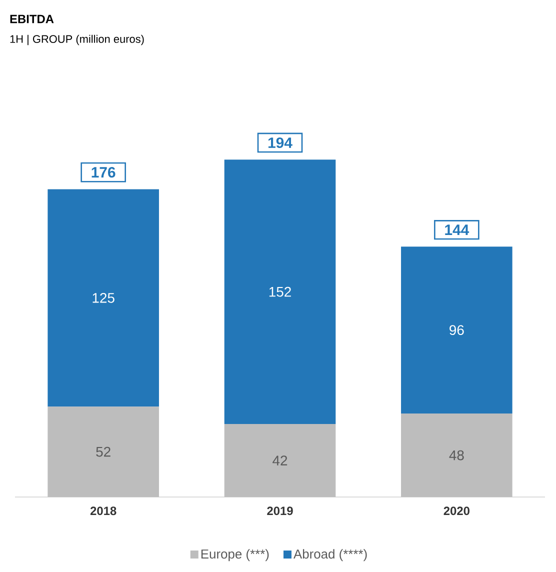  I want to click on legend-label: Abroad (****), so click(330, 555).